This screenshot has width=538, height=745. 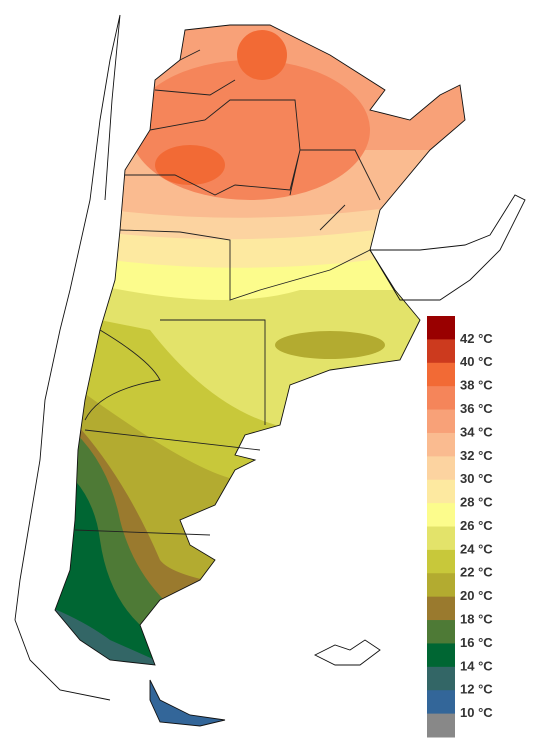 What do you see at coordinates (476, 618) in the screenshot?
I see `legend-label: 18 °C` at bounding box center [476, 618].